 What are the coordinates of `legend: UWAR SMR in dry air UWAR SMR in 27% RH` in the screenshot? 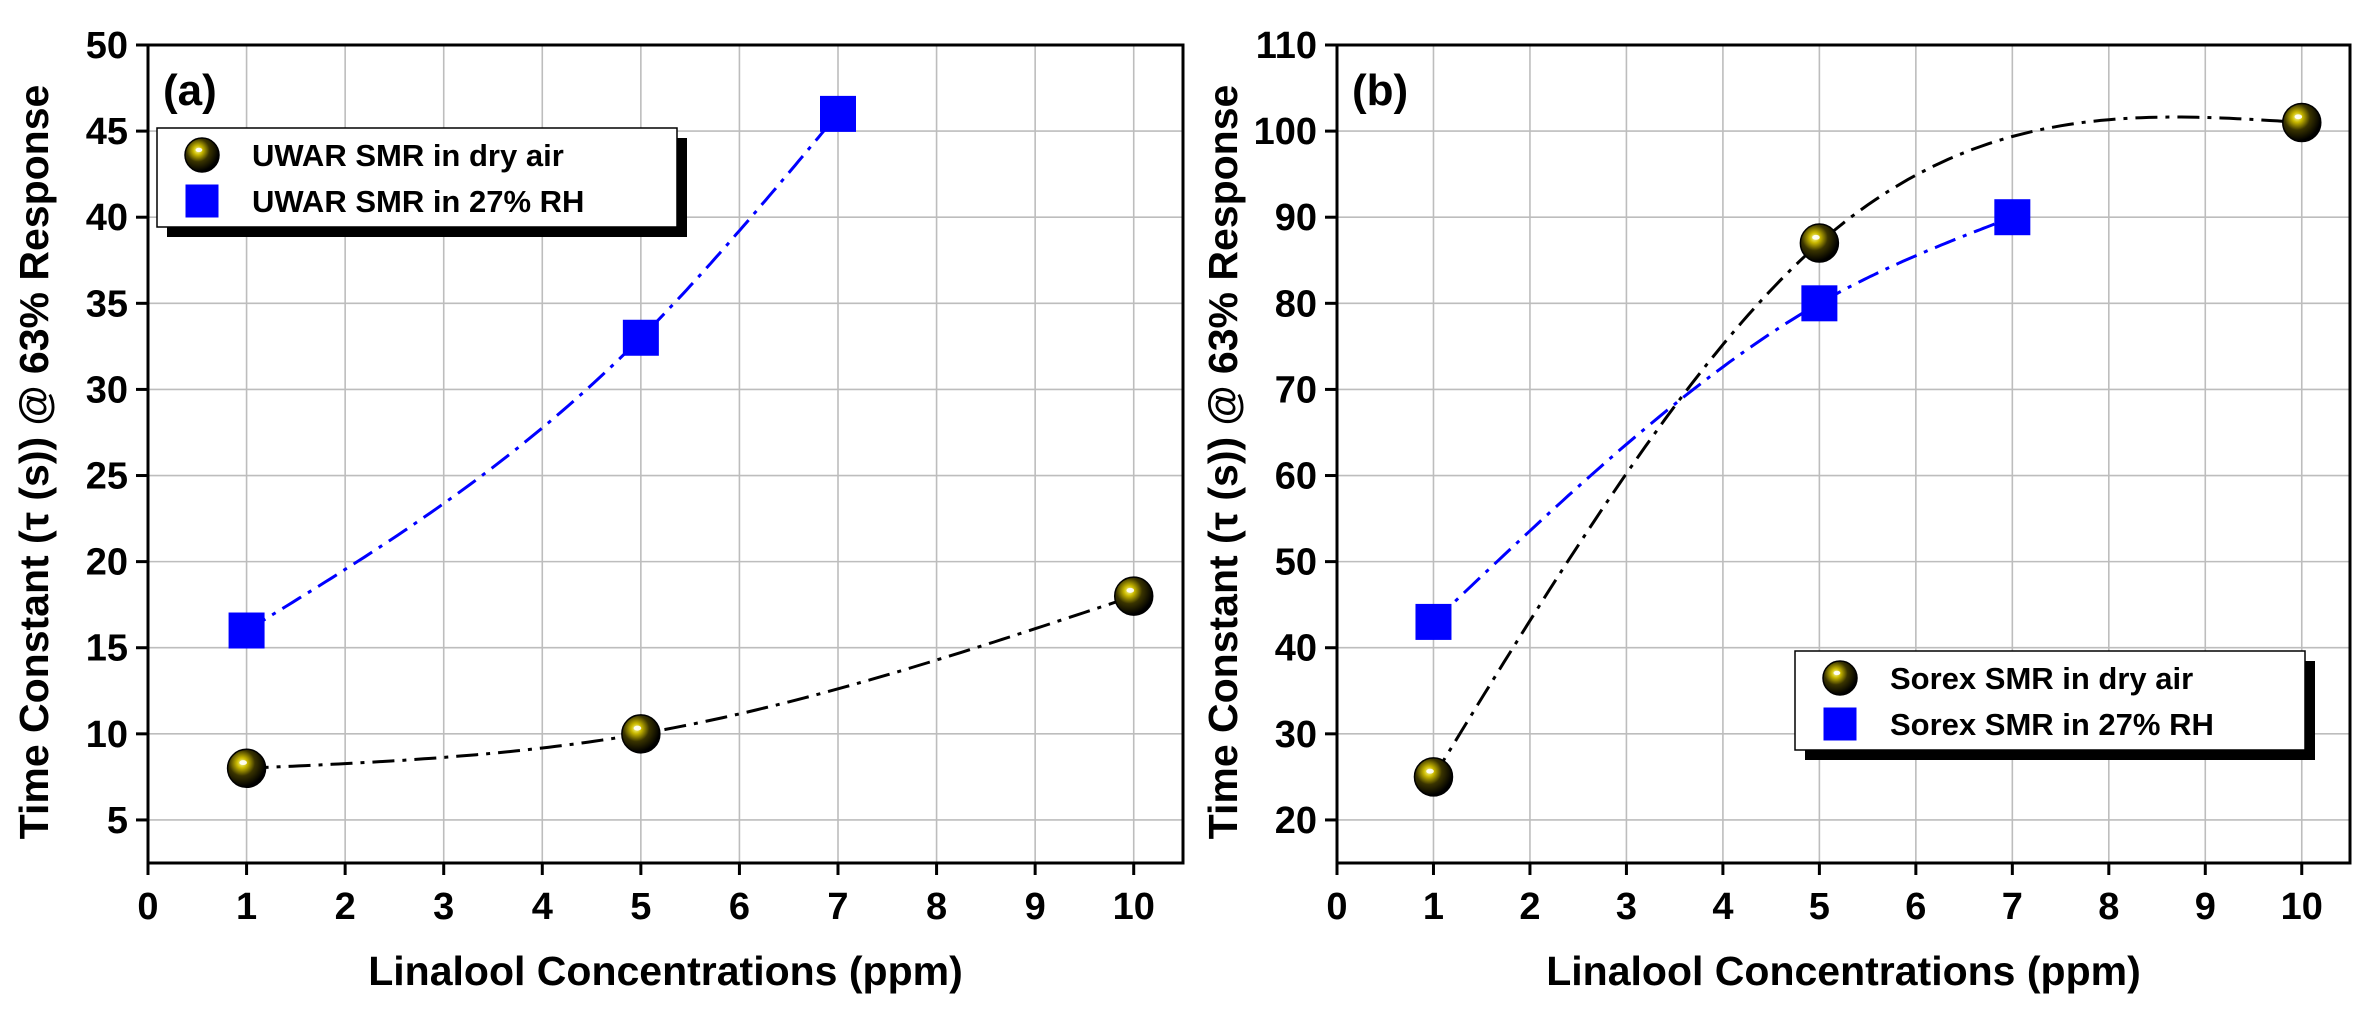 It's located at (421, 182).